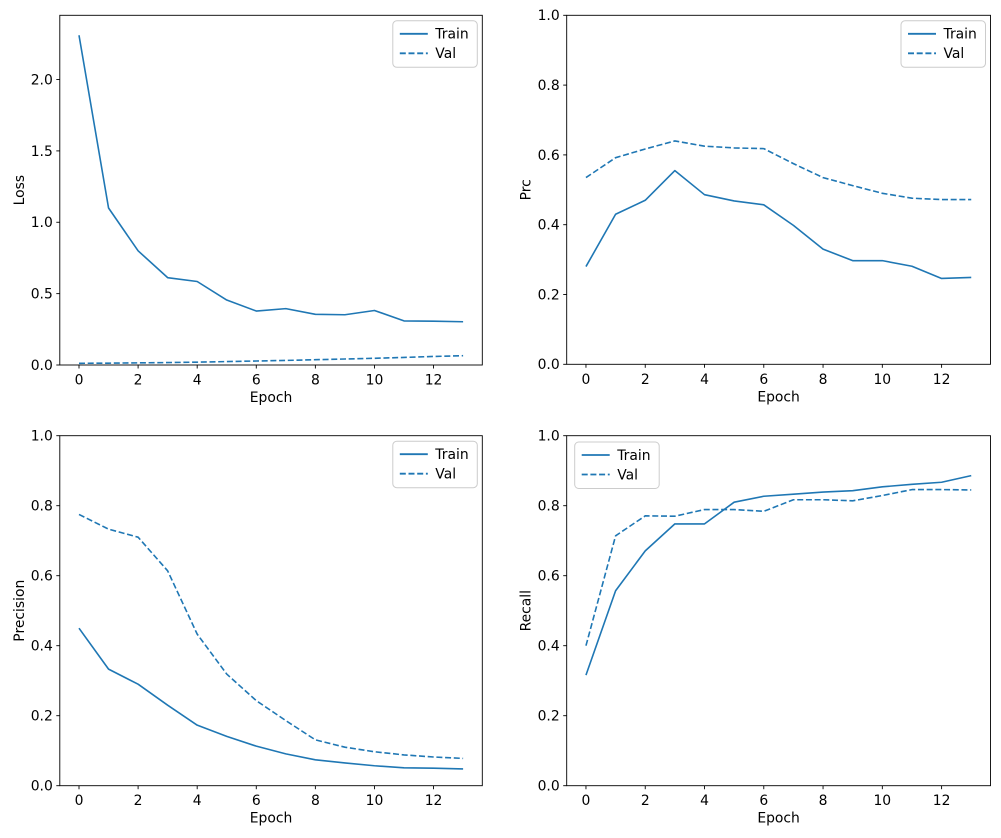  Describe the element at coordinates (42, 80) in the screenshot. I see `y-tick-label: 2.0` at that location.